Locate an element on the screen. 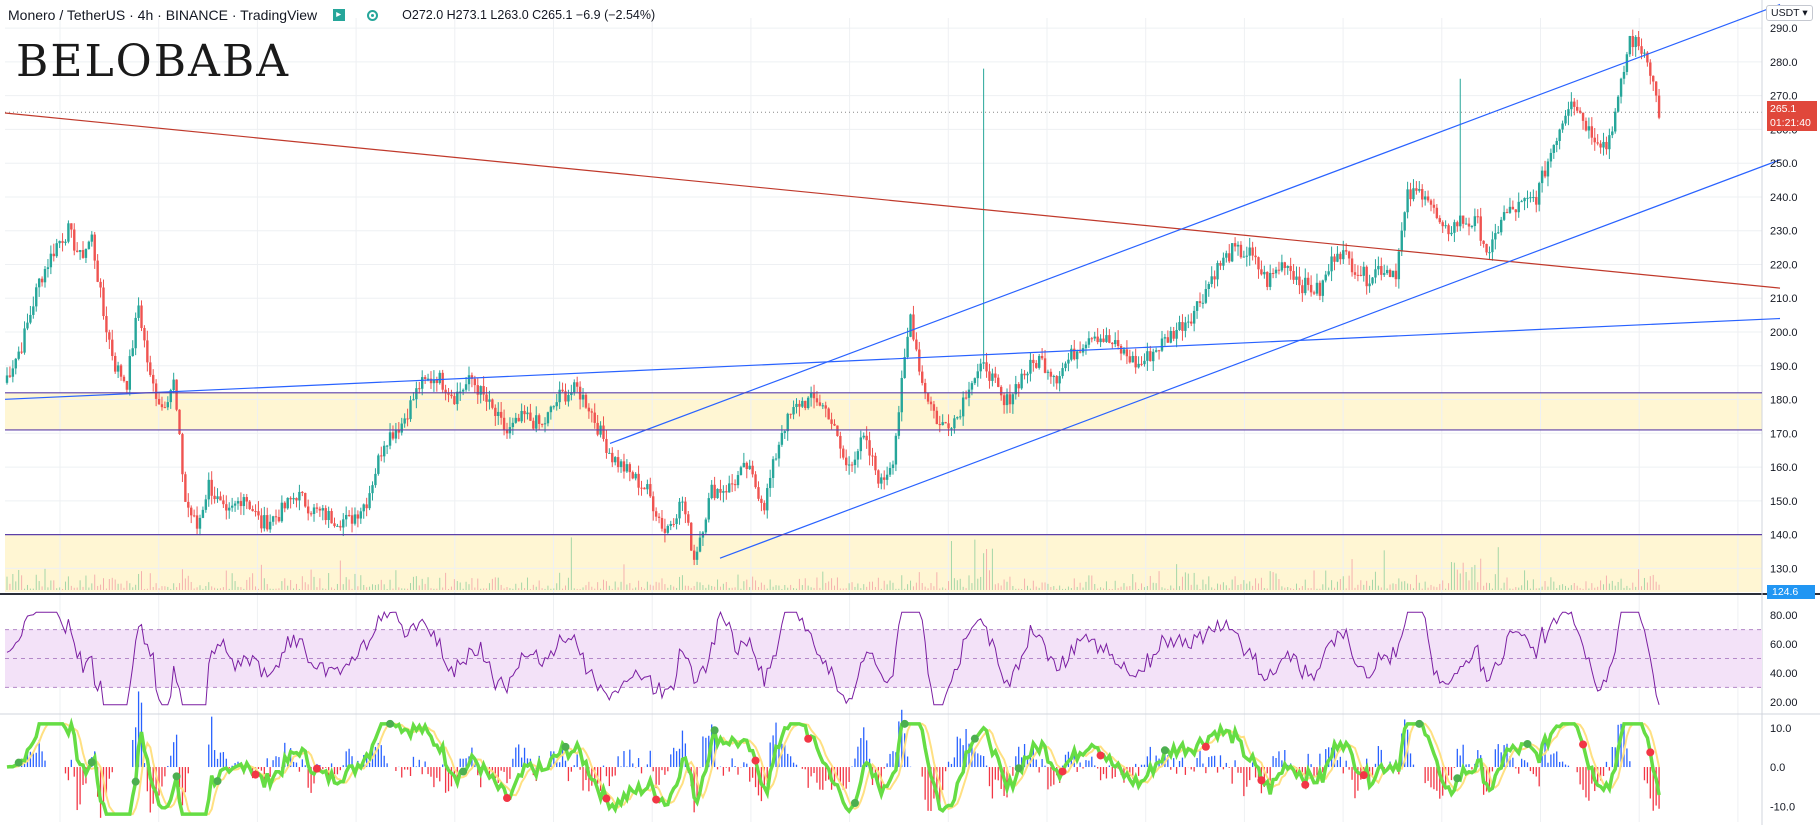 The width and height of the screenshot is (1820, 825). volume-histogram is located at coordinates (833, 563).